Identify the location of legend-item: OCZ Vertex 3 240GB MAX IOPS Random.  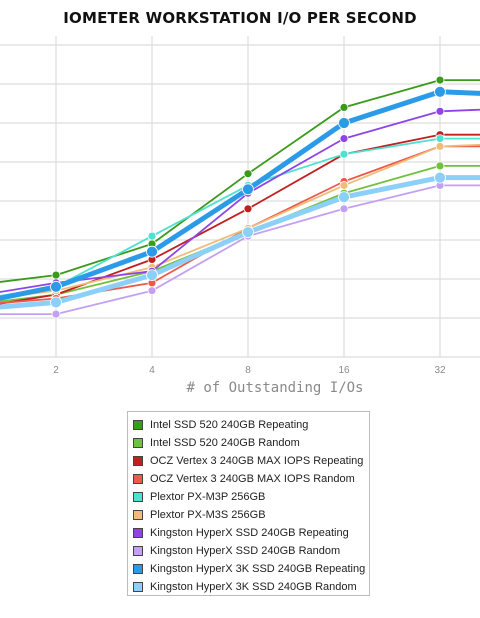
(251, 479).